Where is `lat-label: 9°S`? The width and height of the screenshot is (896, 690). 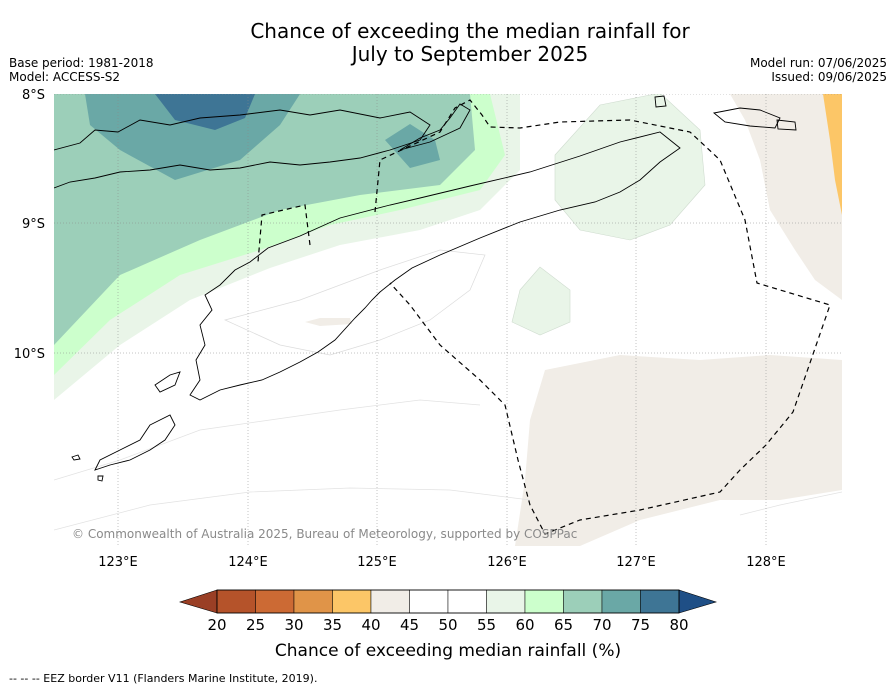
lat-label: 9°S is located at coordinates (33, 224).